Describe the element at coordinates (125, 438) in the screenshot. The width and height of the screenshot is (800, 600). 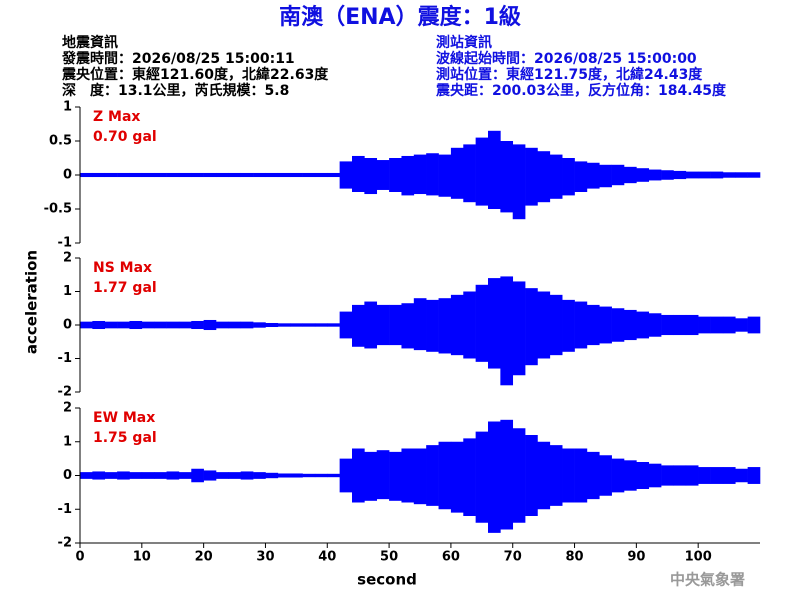
I see `peak-label: 1.75 gal` at that location.